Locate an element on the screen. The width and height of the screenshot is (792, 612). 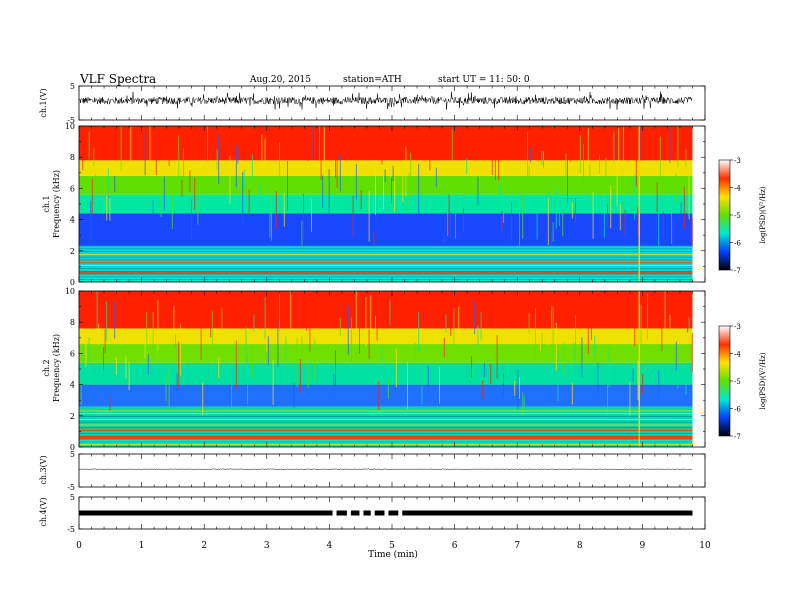
figure-title: VLF Spectra is located at coordinates (117, 79).